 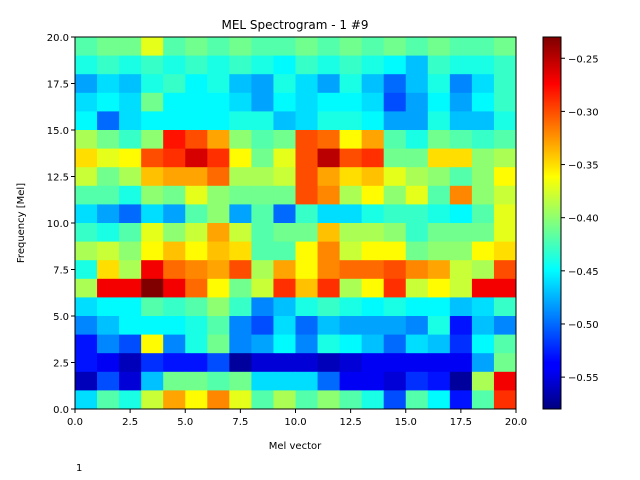 What do you see at coordinates (240, 422) in the screenshot?
I see `x-tick-label: 7.5` at bounding box center [240, 422].